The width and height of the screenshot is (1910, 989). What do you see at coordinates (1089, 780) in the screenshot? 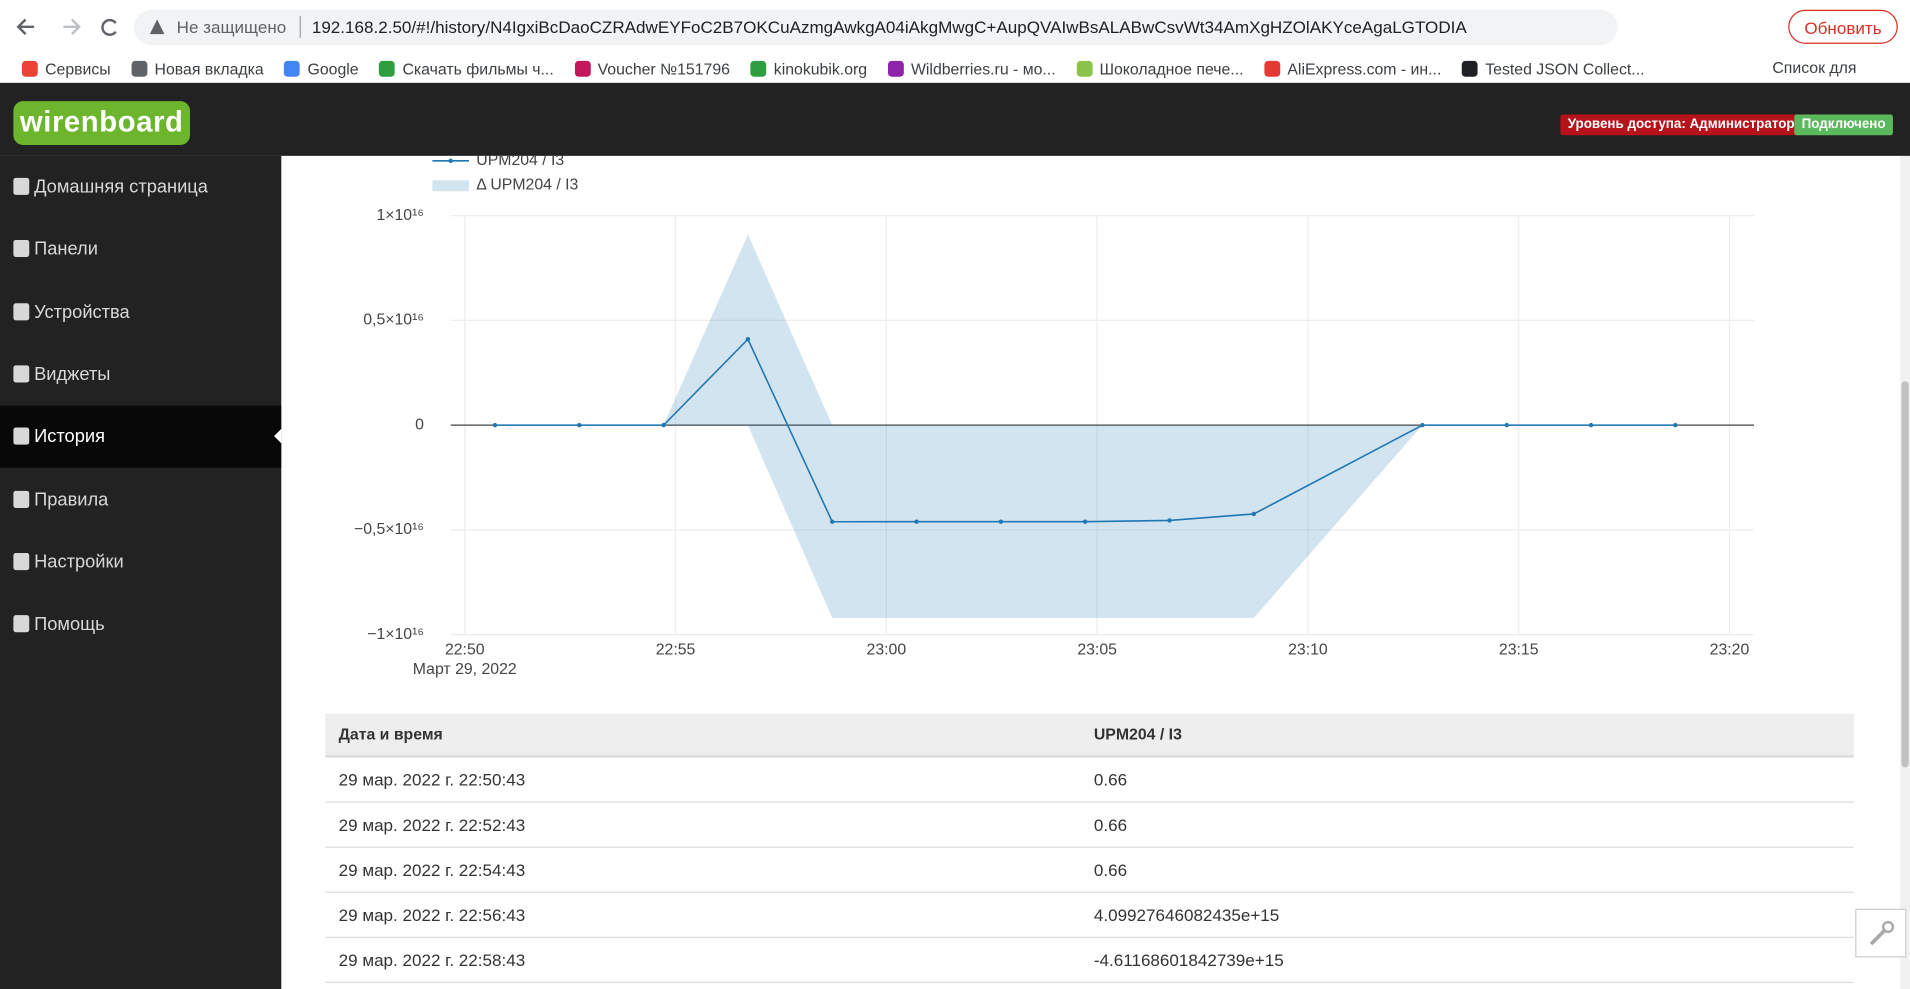
I see `table-row: 29 мар. 2022 г. 22:50:43 0.66` at bounding box center [1089, 780].